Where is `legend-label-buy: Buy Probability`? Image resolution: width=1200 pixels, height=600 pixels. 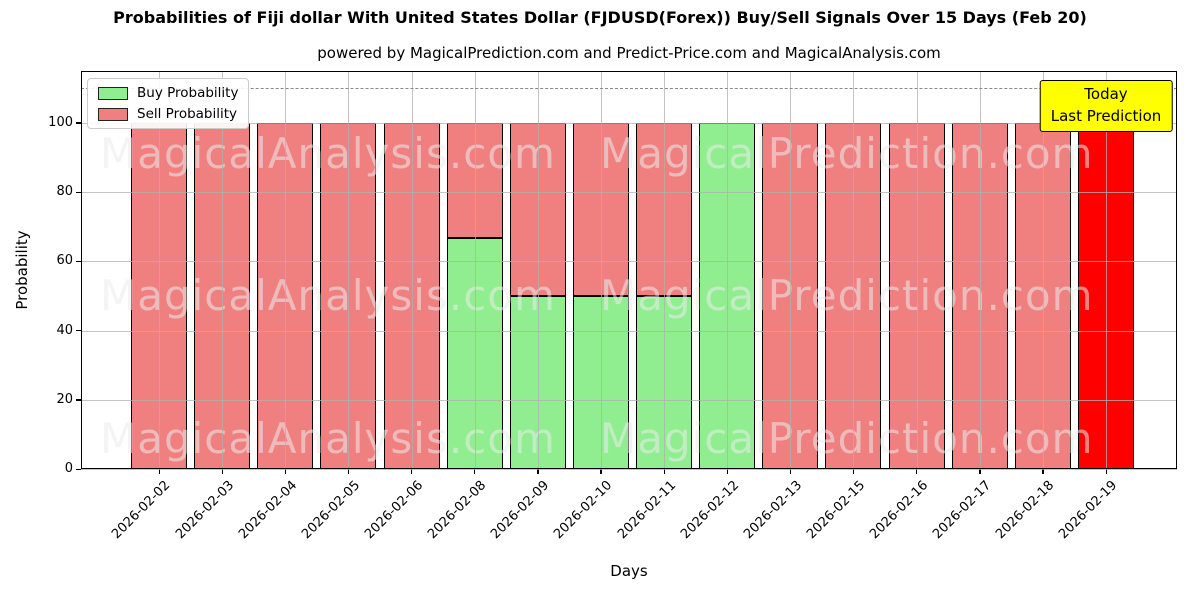 legend-label-buy: Buy Probability is located at coordinates (188, 93).